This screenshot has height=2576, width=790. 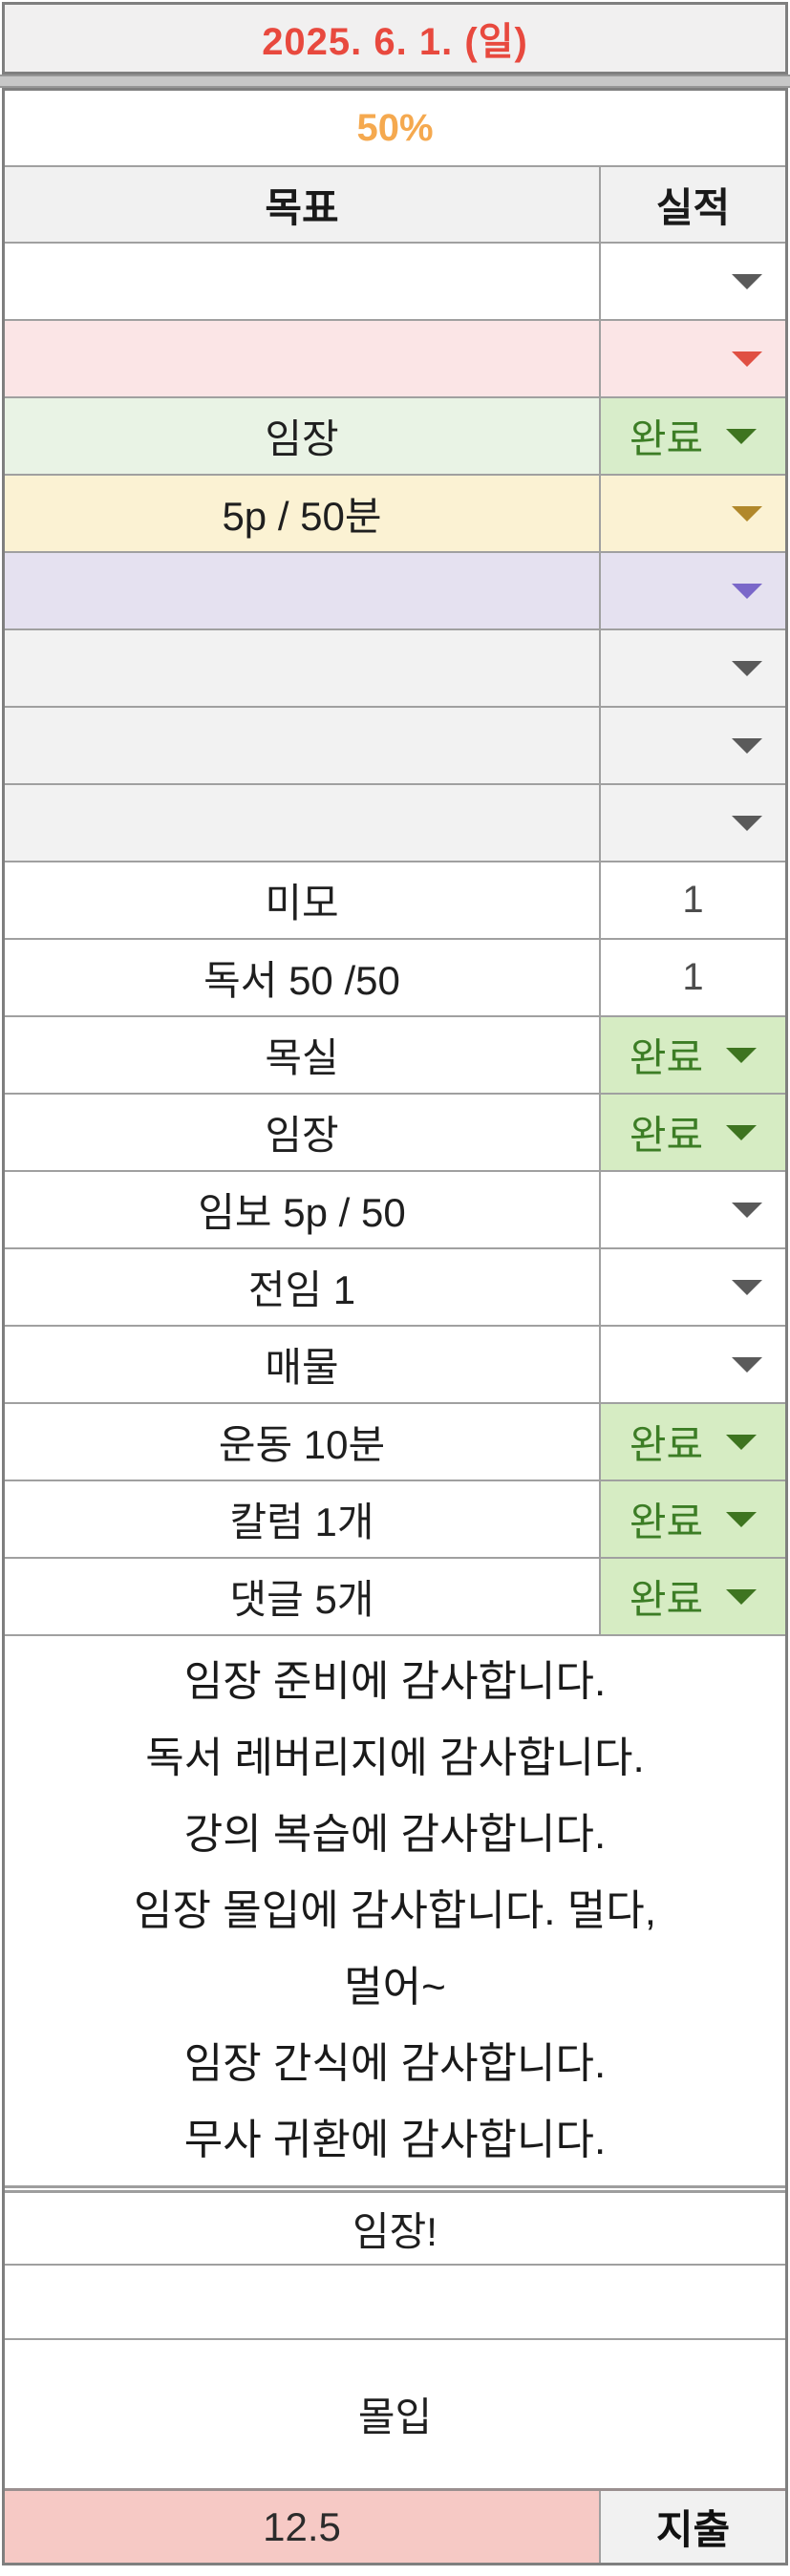 I want to click on empty-row, so click(x=395, y=2301).